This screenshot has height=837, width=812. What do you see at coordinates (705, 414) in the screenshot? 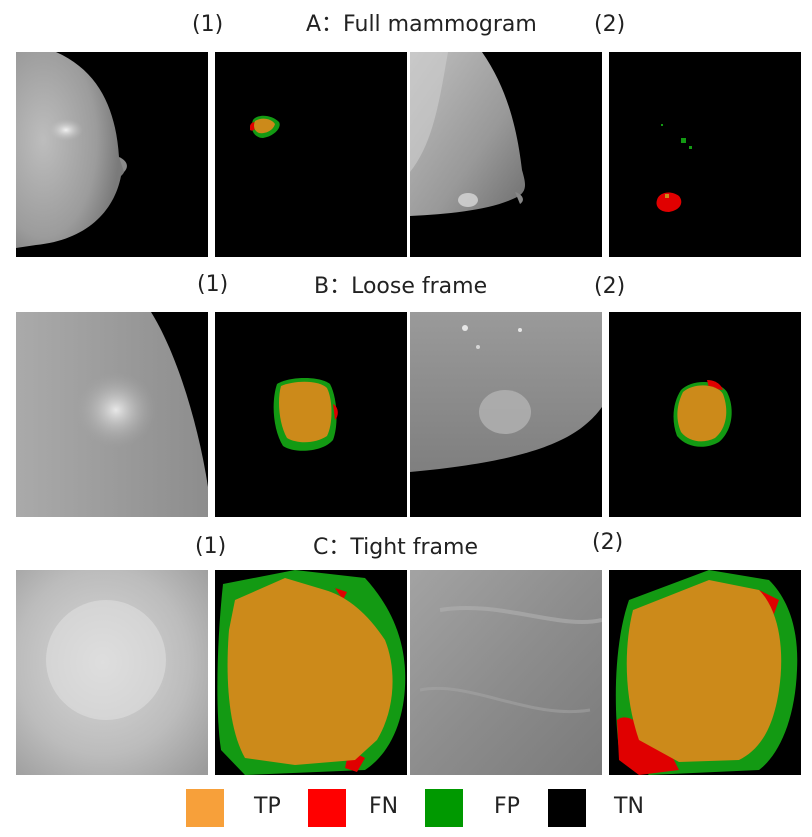
I see `segmentation-b2` at bounding box center [705, 414].